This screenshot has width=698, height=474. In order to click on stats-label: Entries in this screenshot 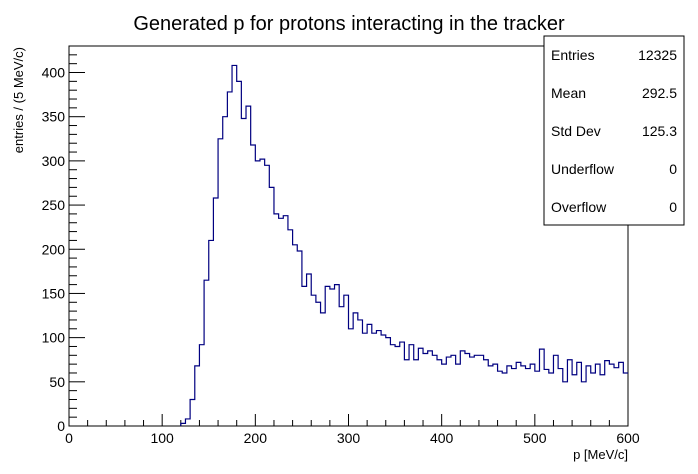, I will do `click(573, 55)`.